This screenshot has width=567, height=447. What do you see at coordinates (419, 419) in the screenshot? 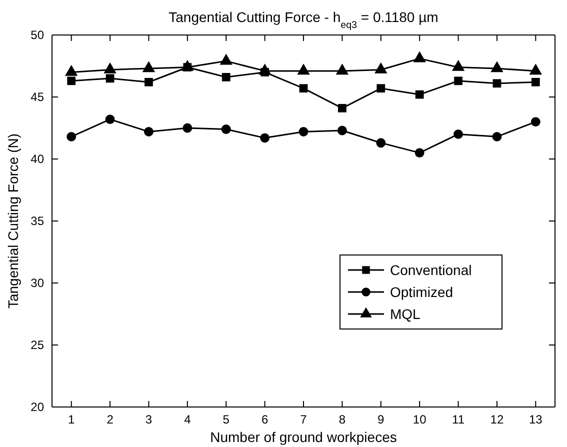
I see `x-tick-label: 10` at bounding box center [419, 419].